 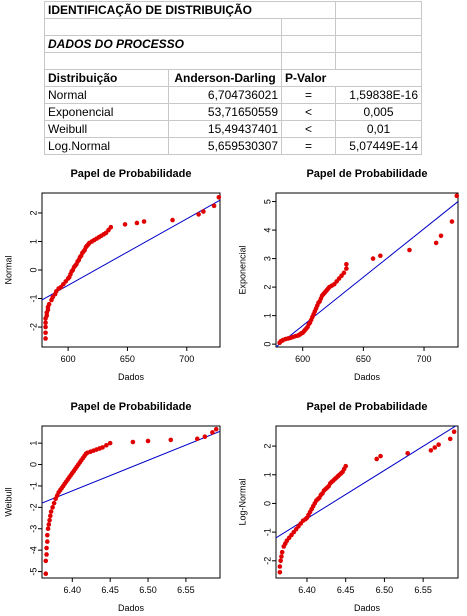 What do you see at coordinates (106, 78) in the screenshot?
I see `header-distribution: Distribuição` at bounding box center [106, 78].